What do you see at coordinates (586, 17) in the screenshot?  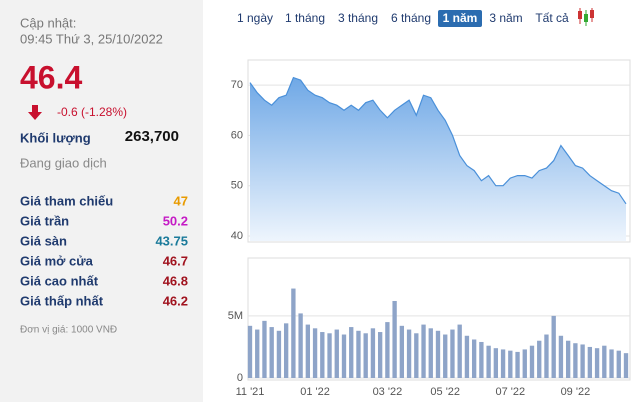 I see `candle-icon` at bounding box center [586, 17].